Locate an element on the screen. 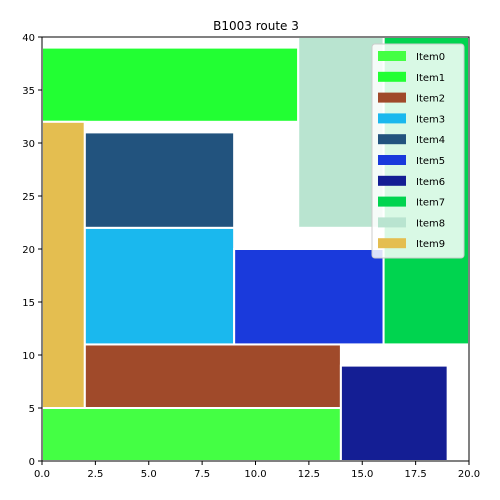  y-tick-label: 15 is located at coordinates (28, 303).